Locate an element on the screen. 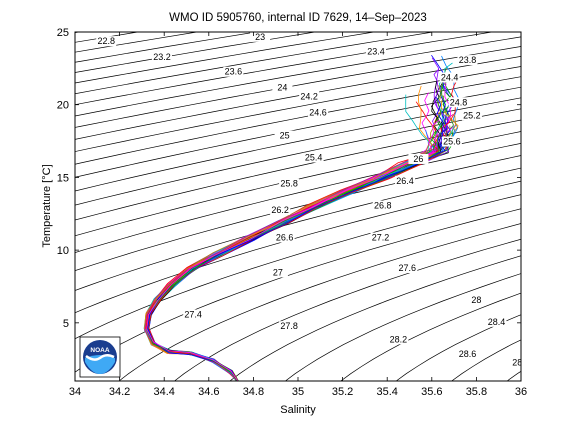 This screenshot has width=576, height=432. isopycnal-label: 25.6 is located at coordinates (452, 142).